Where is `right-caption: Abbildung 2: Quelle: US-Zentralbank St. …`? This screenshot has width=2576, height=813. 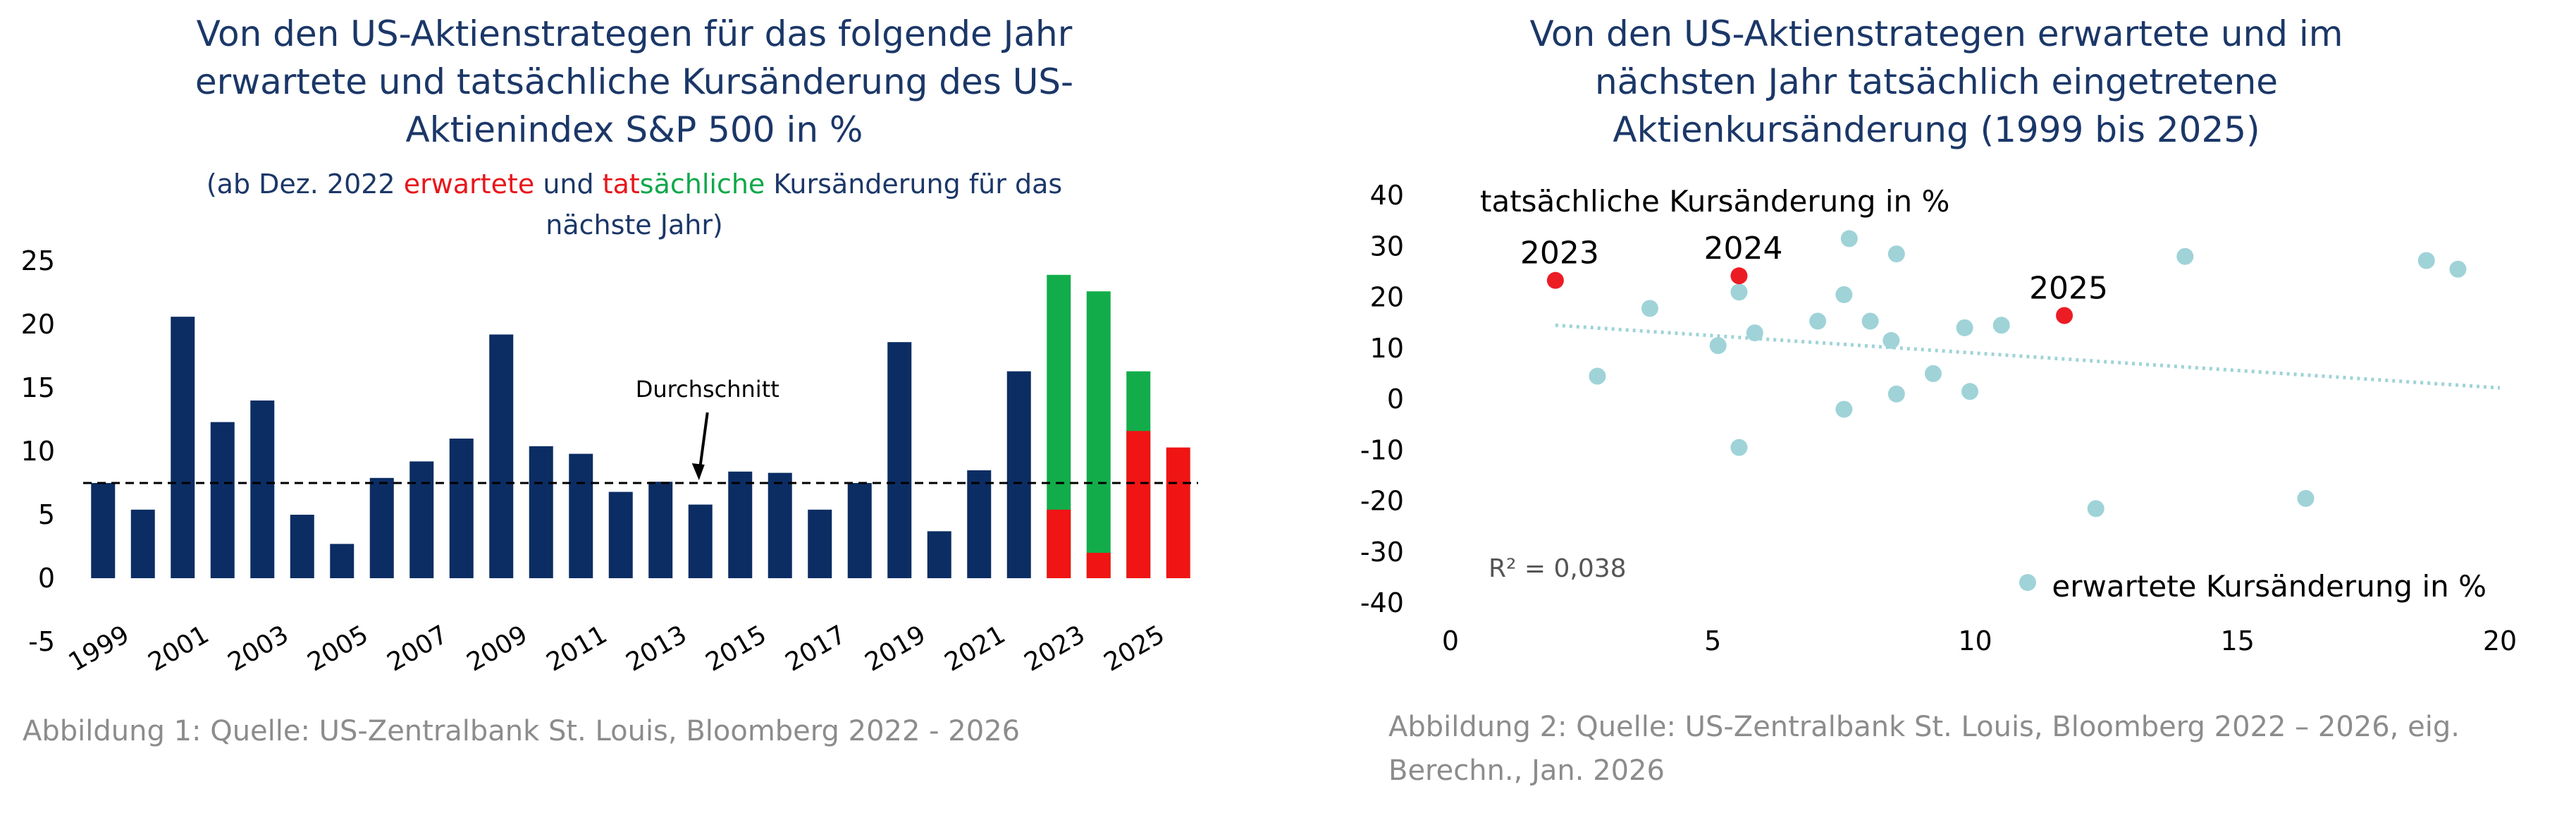
right-caption: Abbildung 2: Quelle: US-Zentralbank St. … is located at coordinates (1924, 749).